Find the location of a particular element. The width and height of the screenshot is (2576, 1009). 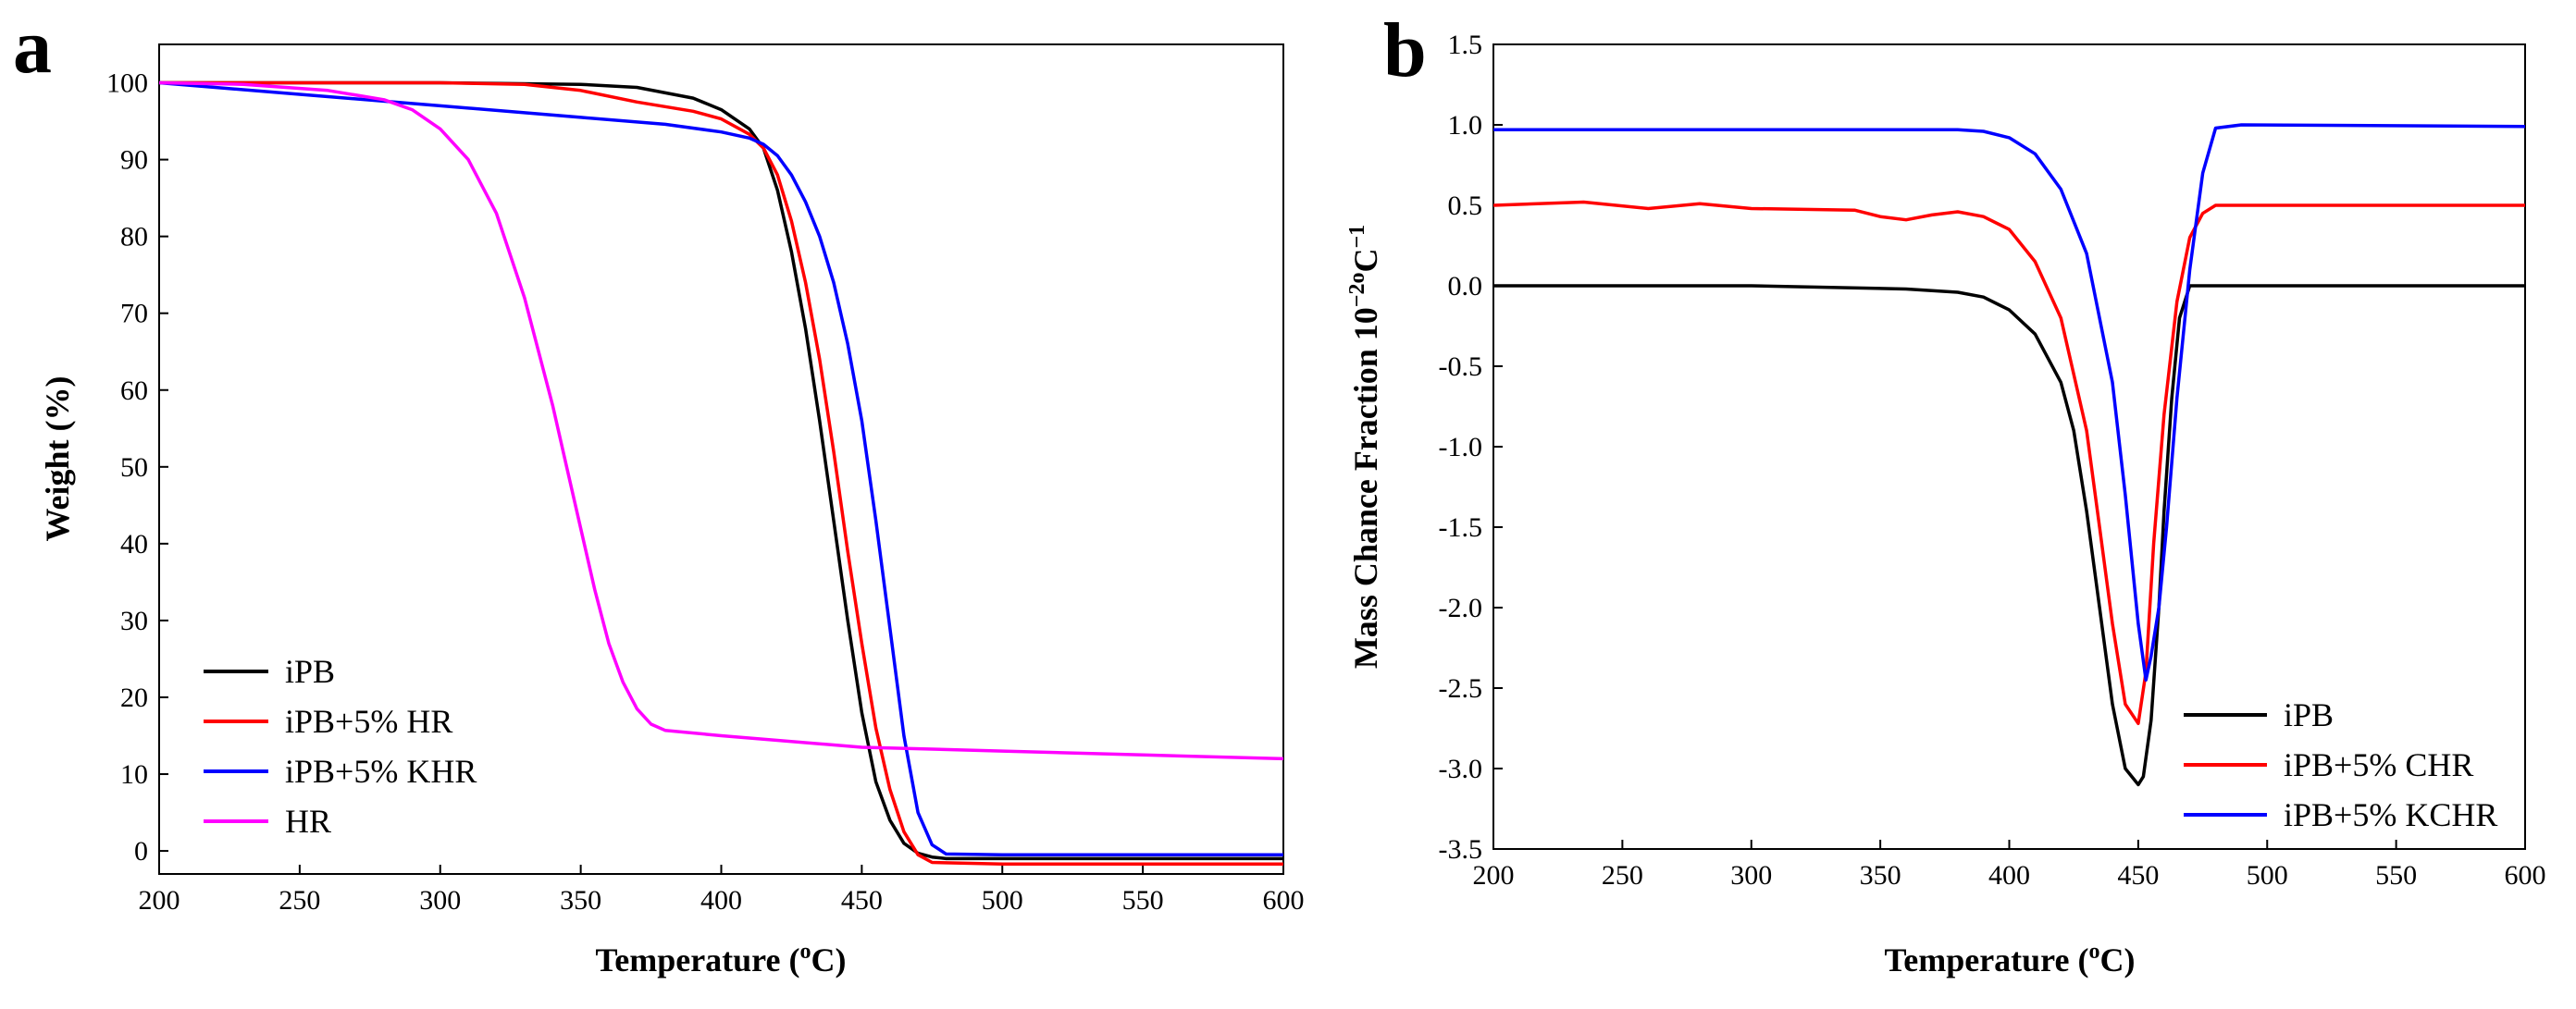

y-tick-label: 30 is located at coordinates (134, 621).